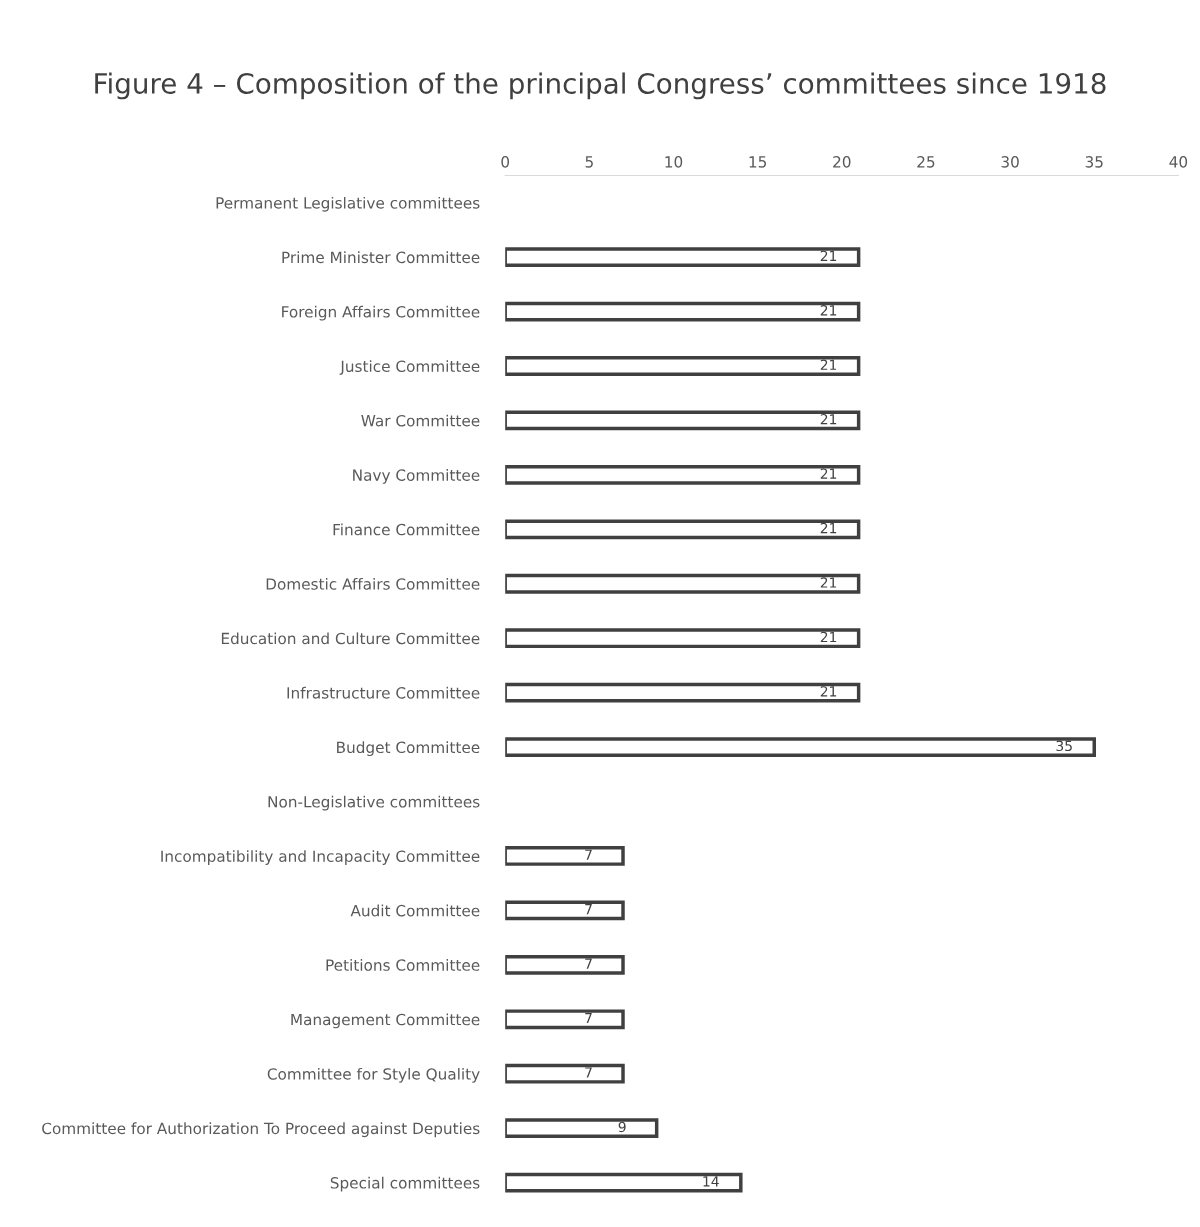 This screenshot has height=1227, width=1200. Describe the element at coordinates (383, 692) in the screenshot. I see `y-tick-label: Infrastructure Committee` at that location.